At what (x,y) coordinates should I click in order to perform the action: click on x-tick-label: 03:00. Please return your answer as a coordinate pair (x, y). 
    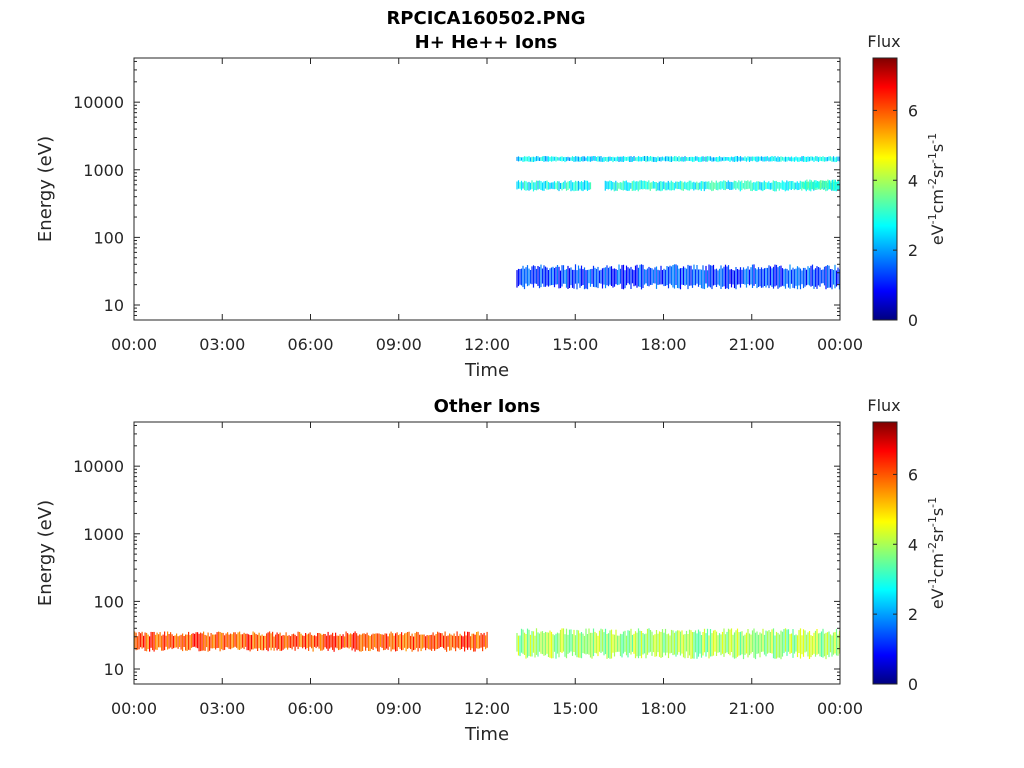
    Looking at the image, I should click on (222, 344).